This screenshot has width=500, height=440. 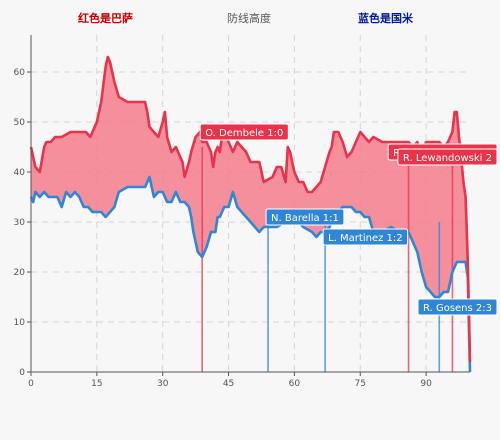 What do you see at coordinates (20, 173) in the screenshot?
I see `y-tick-label: 40` at bounding box center [20, 173].